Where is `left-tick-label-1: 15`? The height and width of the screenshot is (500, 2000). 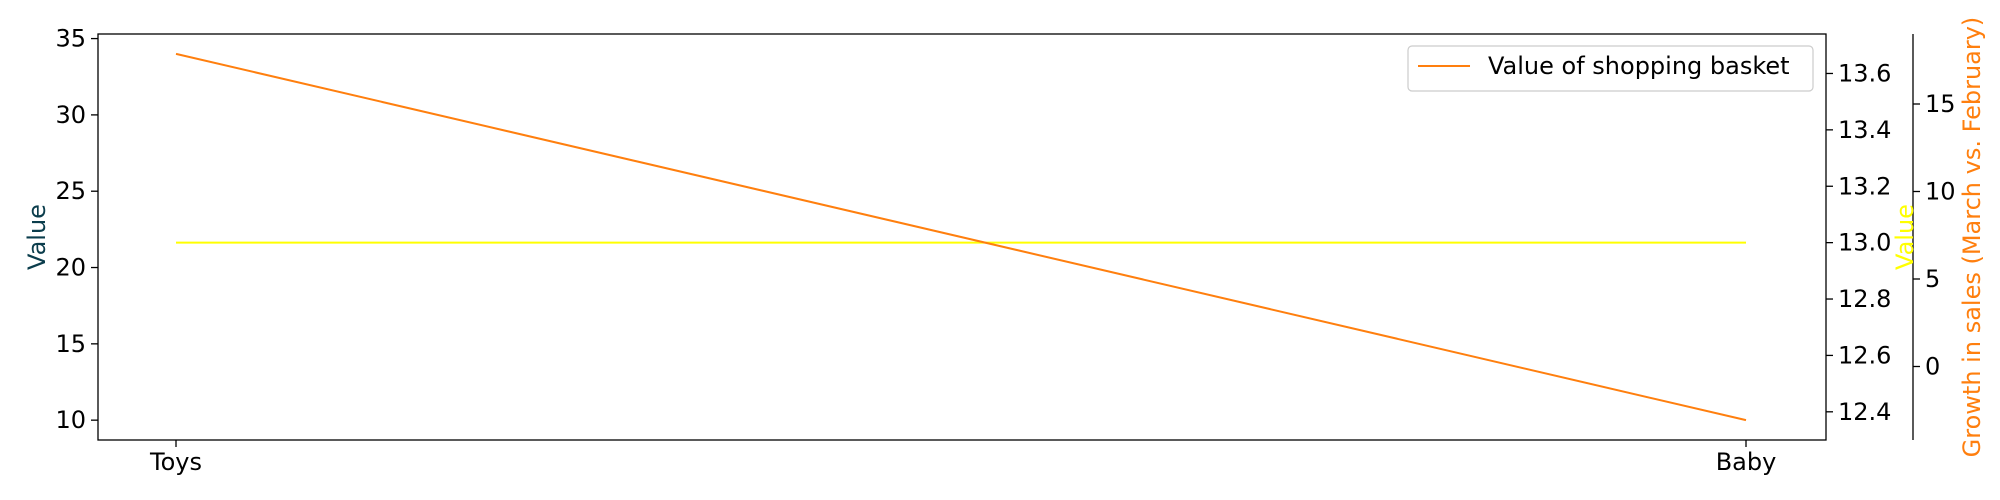
left-tick-label-1: 15 is located at coordinates (70, 344).